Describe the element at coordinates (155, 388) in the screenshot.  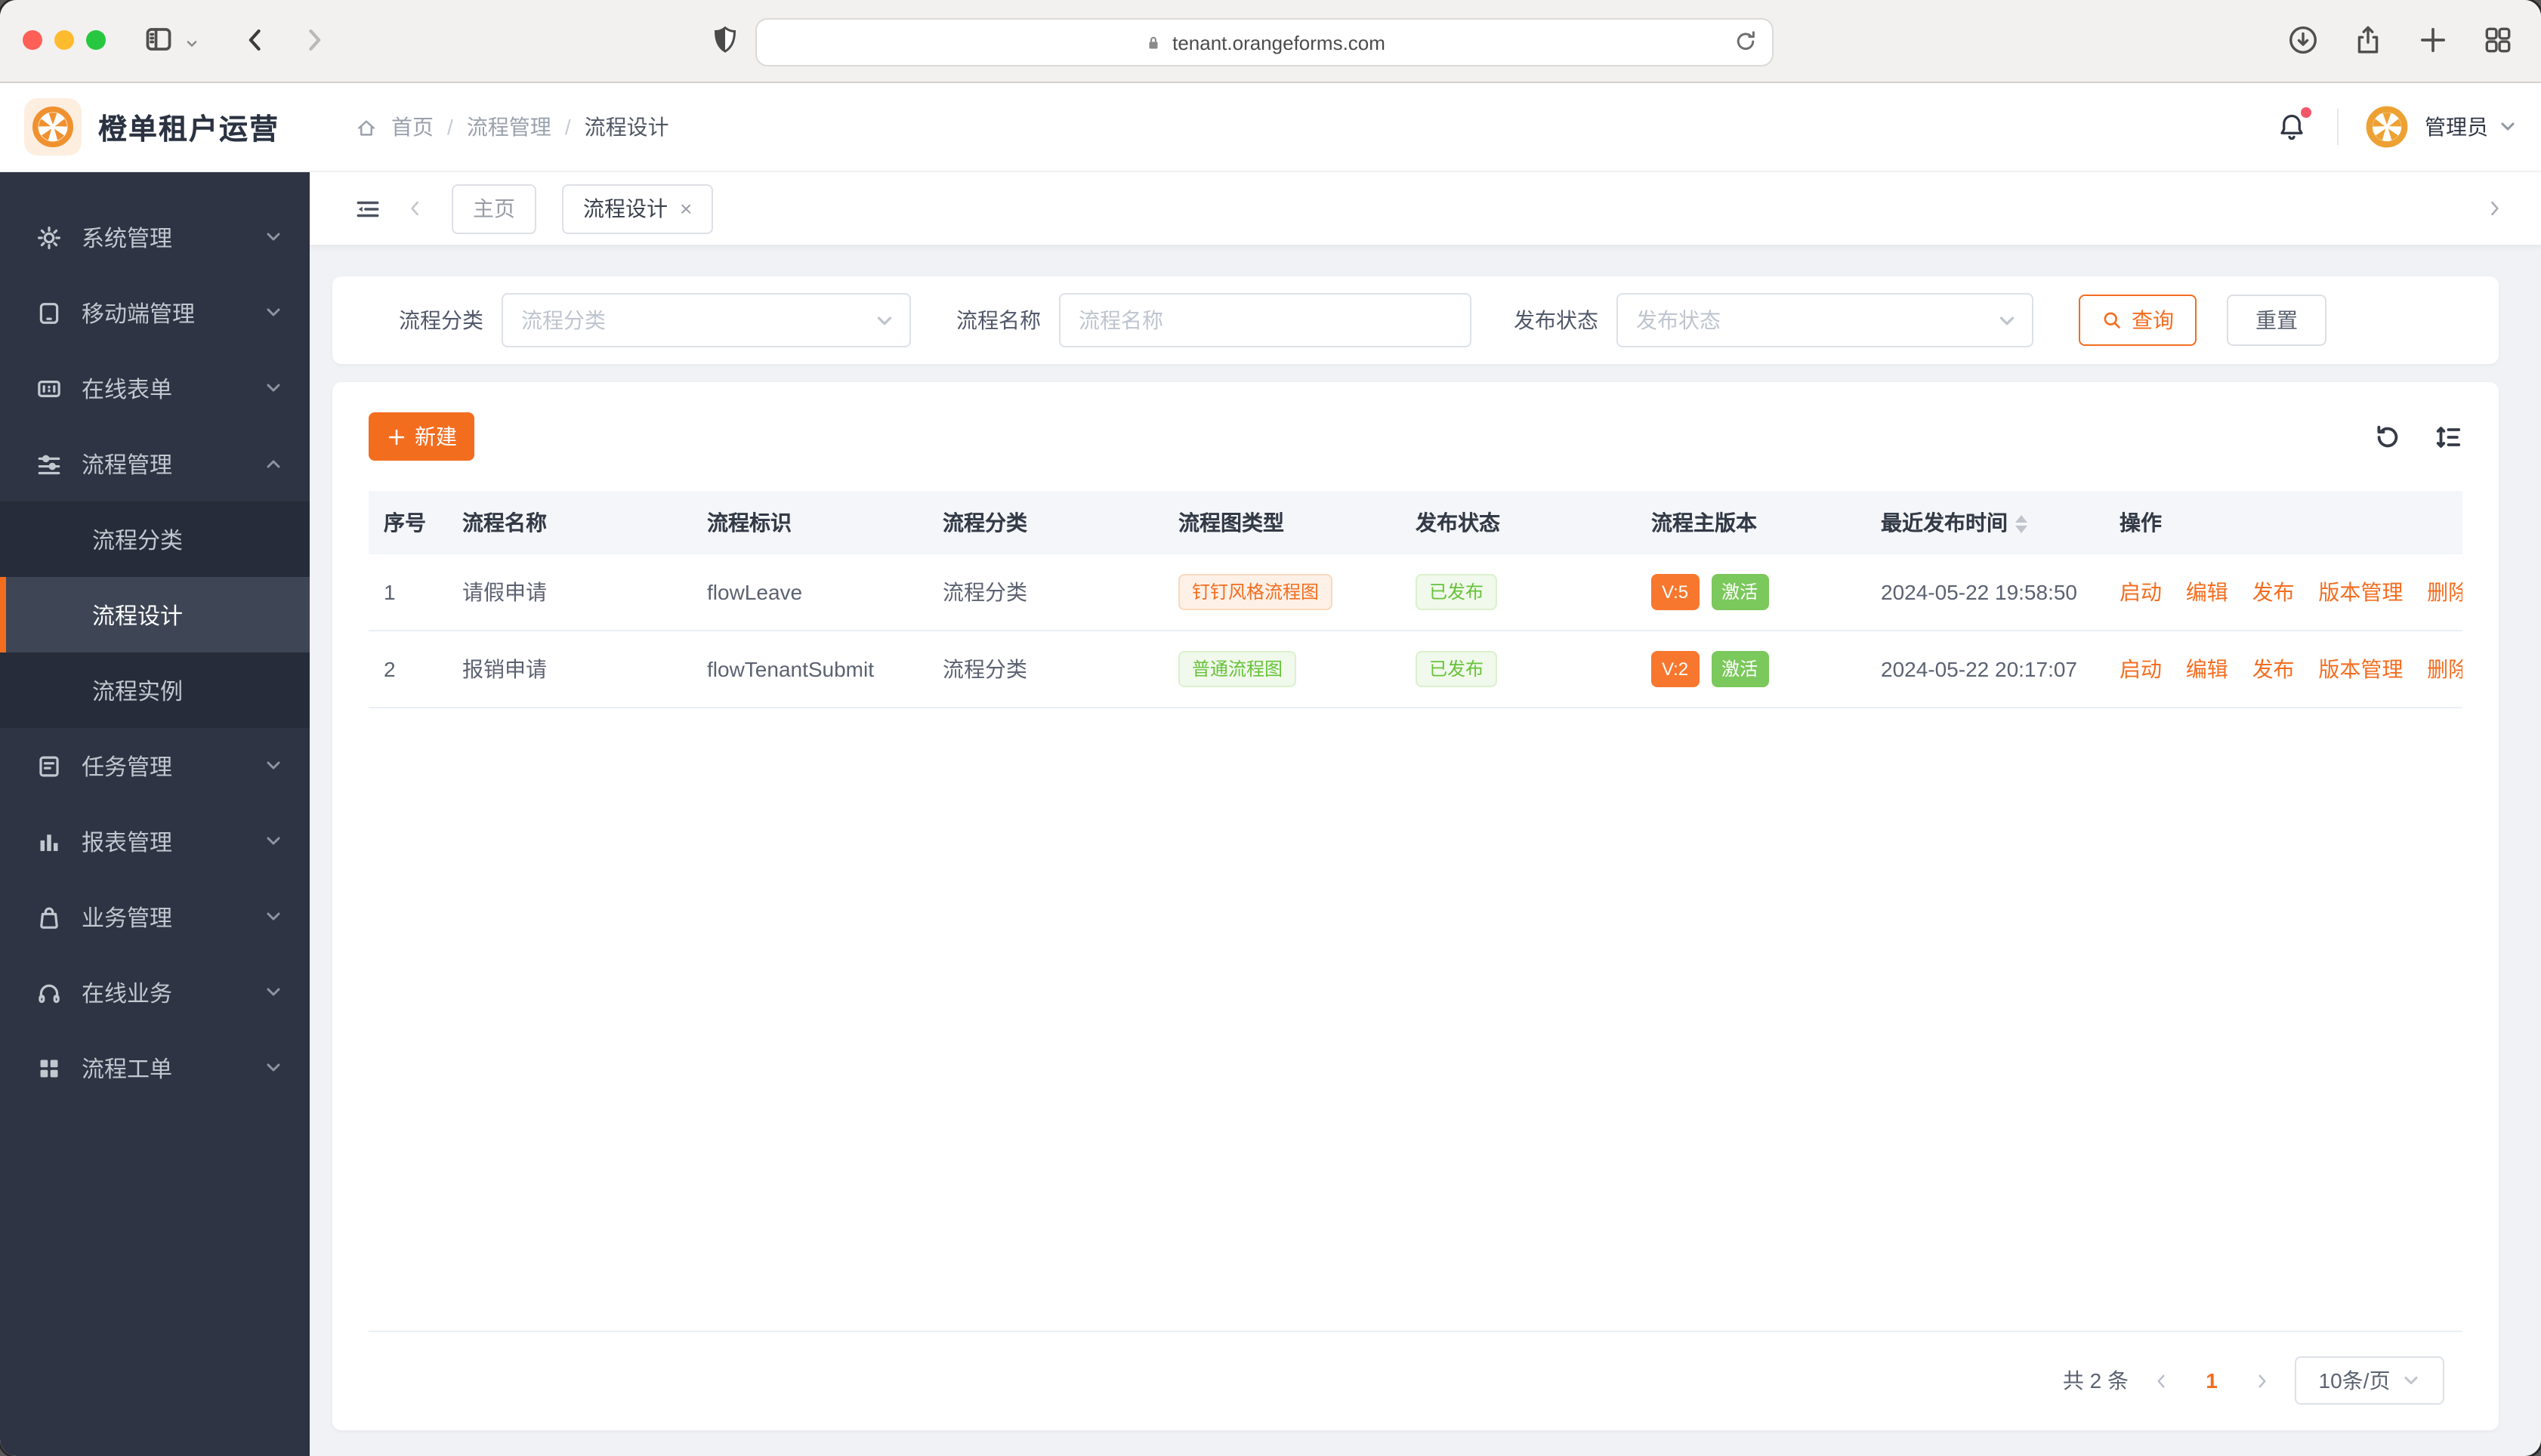
I see `sidebar-item-online-forms: 在线表单` at that location.